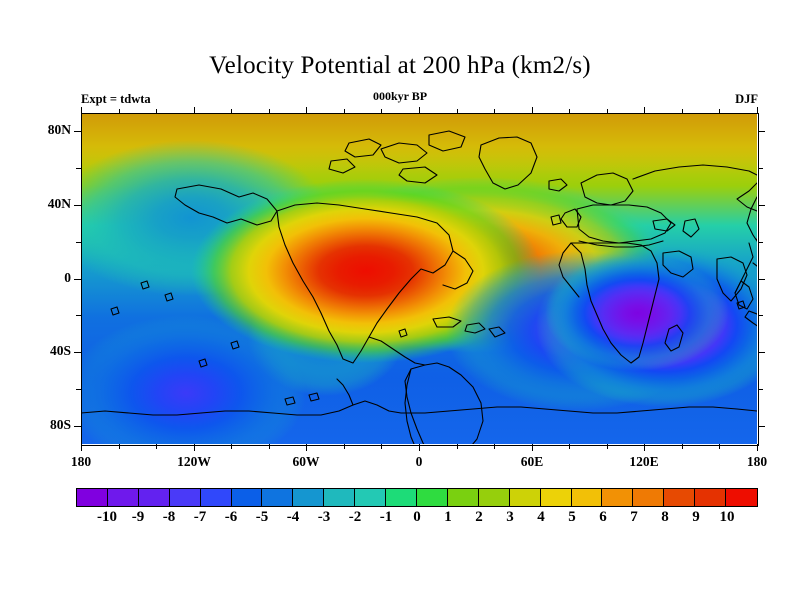  Describe the element at coordinates (59, 203) in the screenshot. I see `y-axis-label: 40N` at that location.